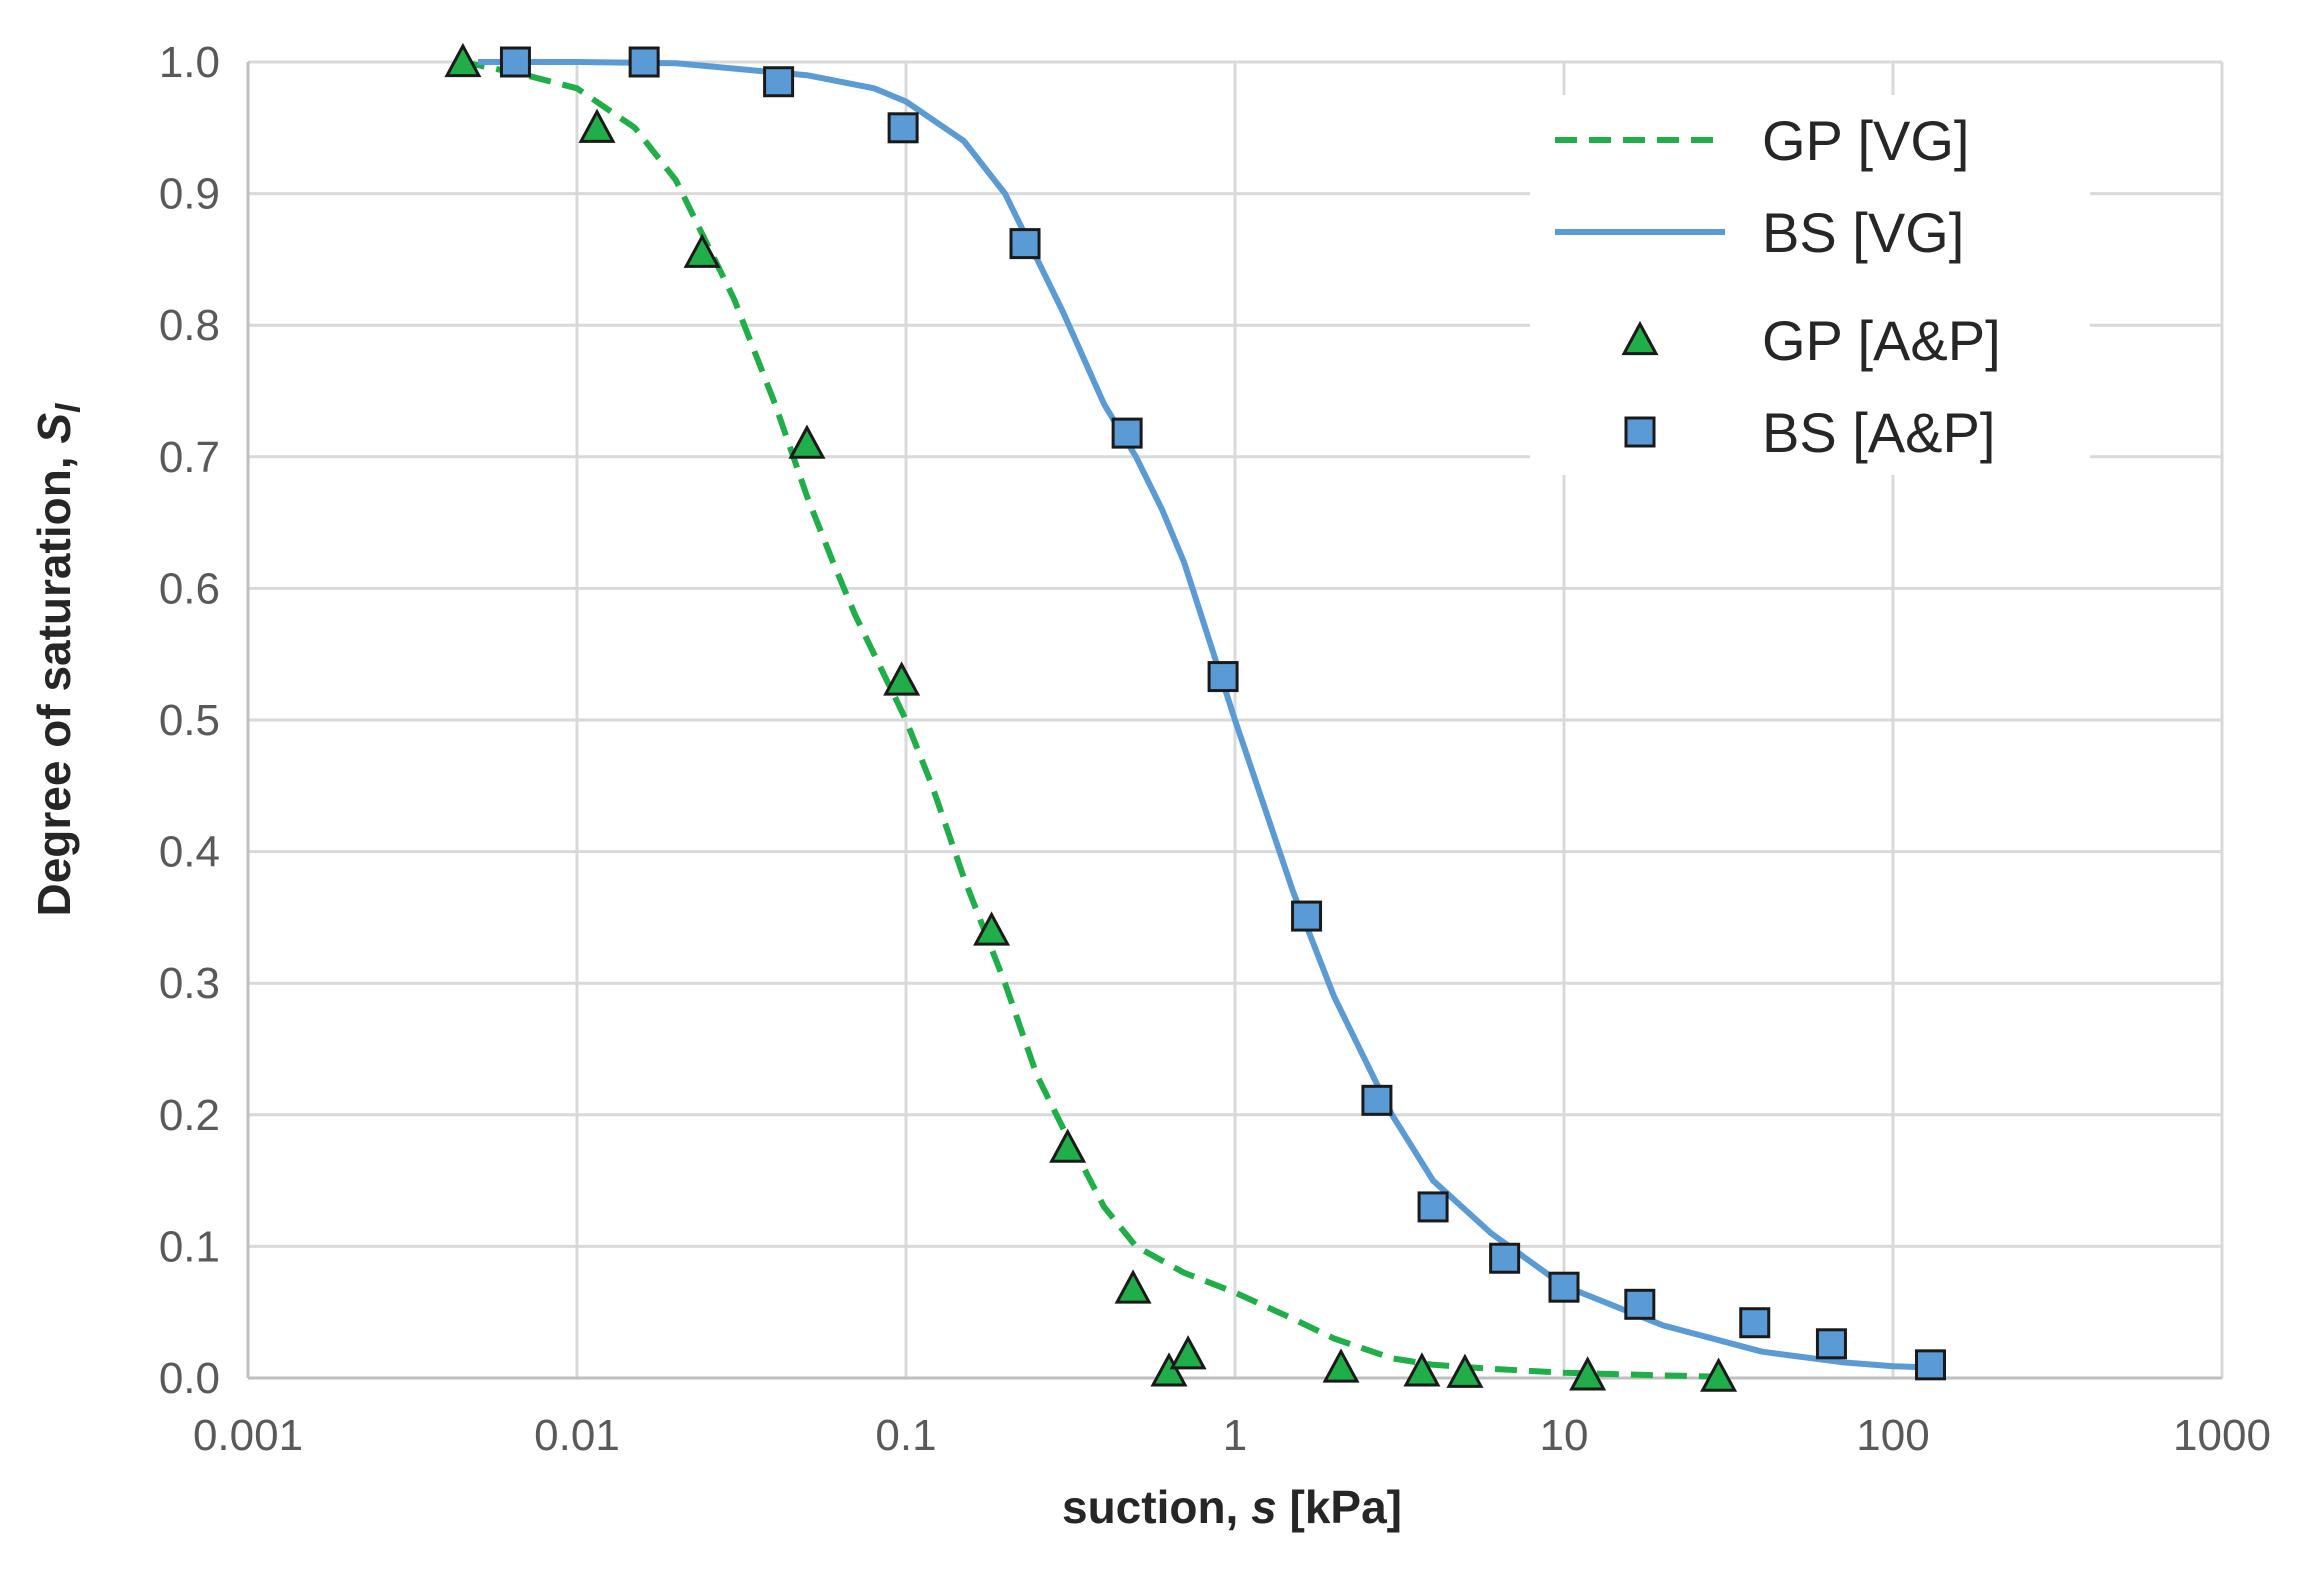 This screenshot has height=1575, width=2307. What do you see at coordinates (189, 1246) in the screenshot?
I see `y-tick-label: 0.1` at bounding box center [189, 1246].